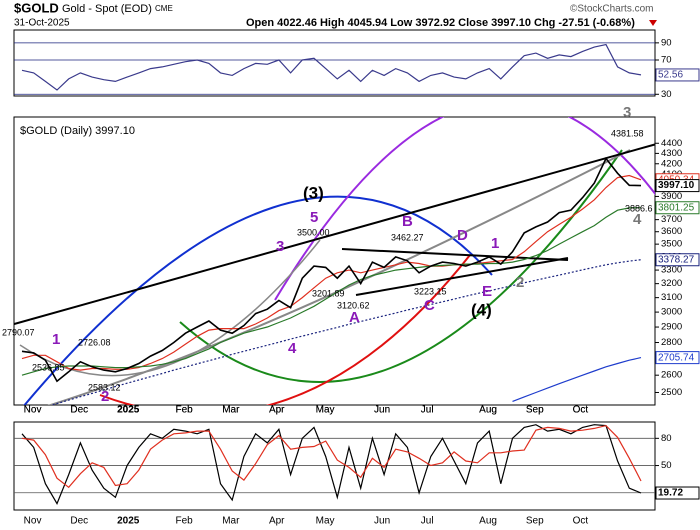 This screenshot has width=700, height=530. Describe the element at coordinates (79, 521) in the screenshot. I see `x-tick-label: Dec` at that location.